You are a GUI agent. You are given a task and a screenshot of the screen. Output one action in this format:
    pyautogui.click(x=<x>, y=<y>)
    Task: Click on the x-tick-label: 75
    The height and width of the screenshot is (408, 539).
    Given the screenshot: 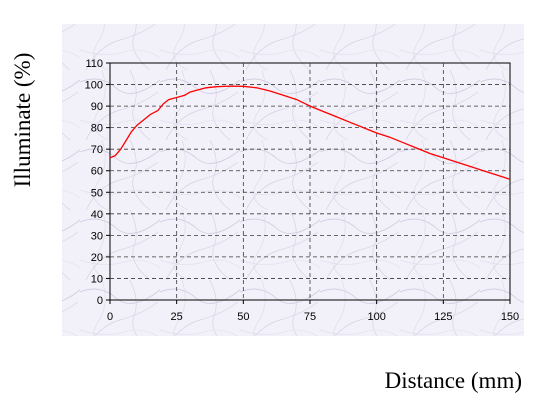 What is the action you would take?
    pyautogui.click(x=310, y=317)
    